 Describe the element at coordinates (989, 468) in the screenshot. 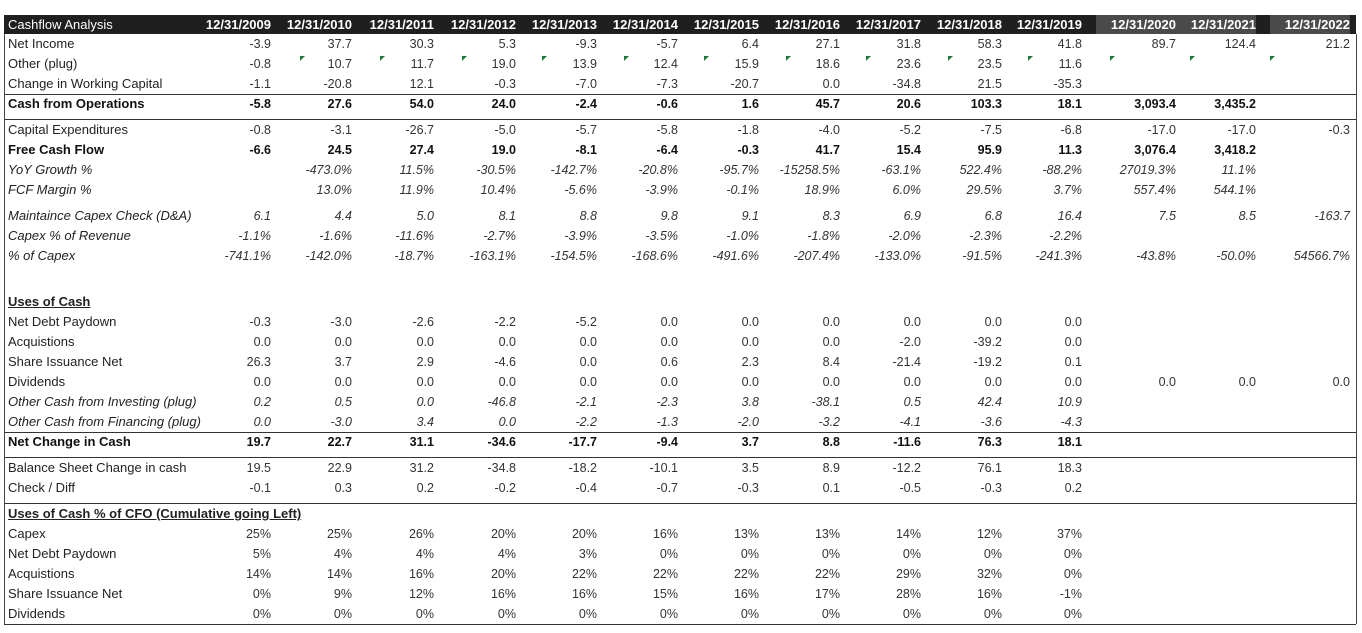

I see `table-cell: 76.1` at that location.